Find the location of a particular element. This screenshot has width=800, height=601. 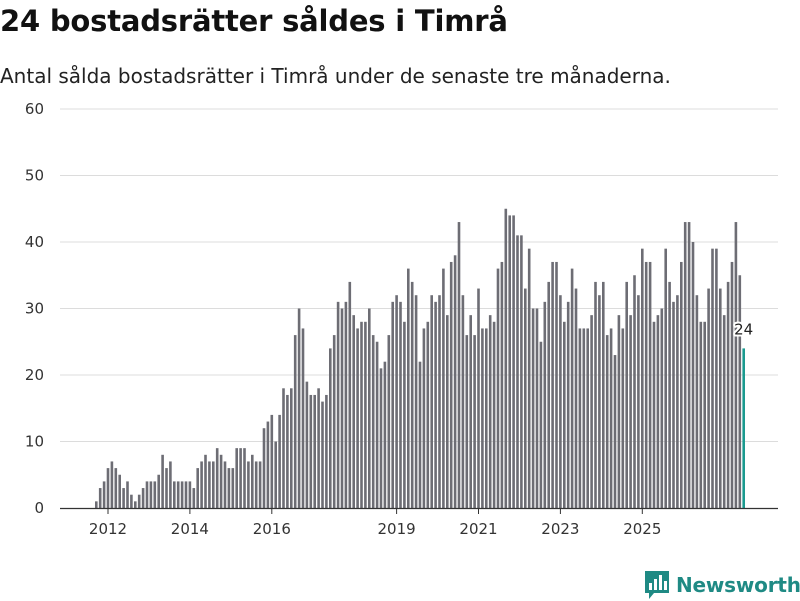

y-tick-label: 60 is located at coordinates (34, 109).